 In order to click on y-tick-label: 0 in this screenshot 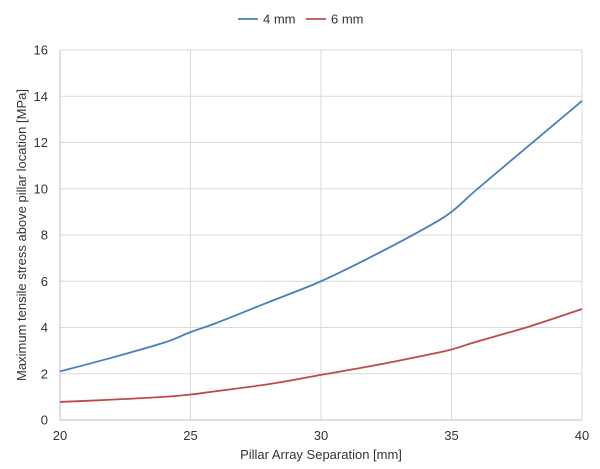, I will do `click(44, 420)`.